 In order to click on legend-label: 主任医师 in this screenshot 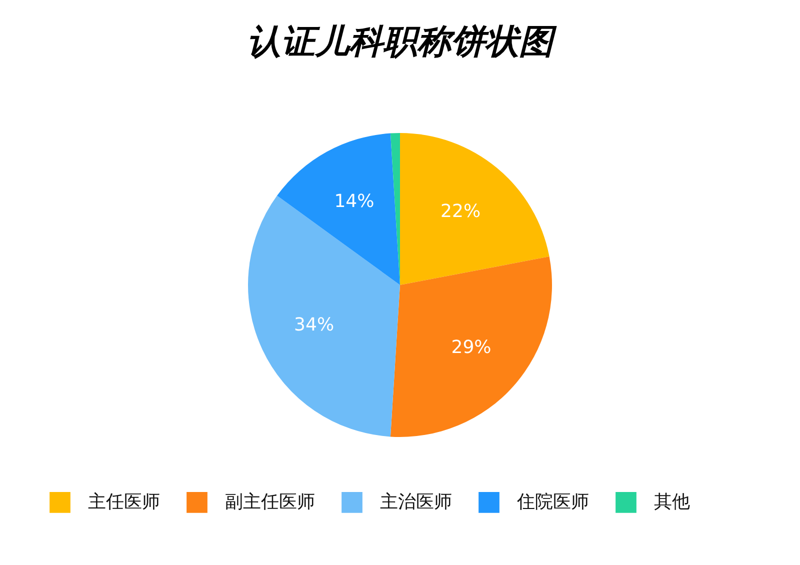, I will do `click(124, 501)`.